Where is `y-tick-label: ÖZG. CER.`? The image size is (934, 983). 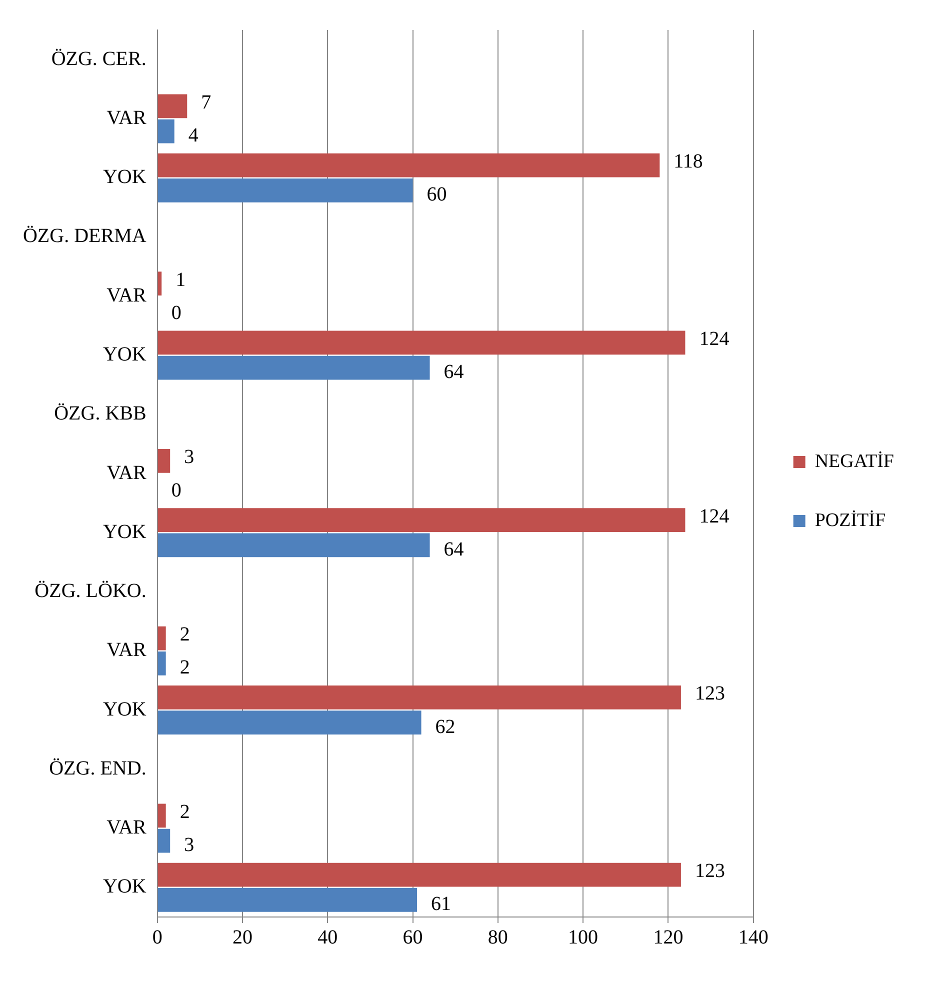
y-tick-label: ÖZG. CER. is located at coordinates (98, 59).